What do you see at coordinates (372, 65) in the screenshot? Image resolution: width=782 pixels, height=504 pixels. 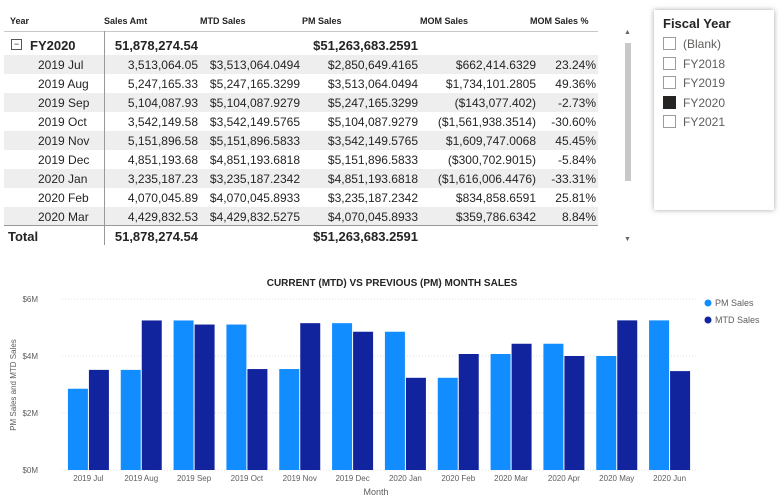 I see `cell-pm: $2,850,649.4165` at bounding box center [372, 65].